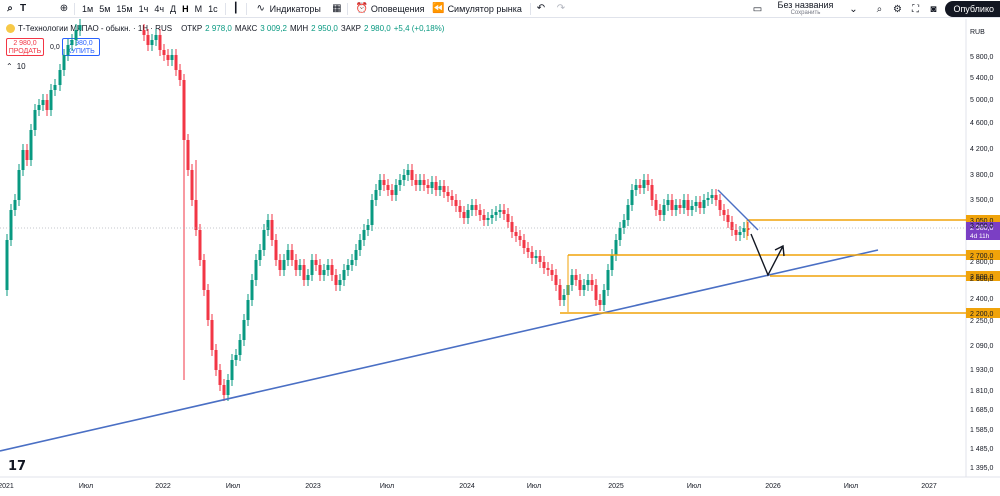 The height and width of the screenshot is (496, 1000). Describe the element at coordinates (477, 9) in the screenshot. I see `replay-button: ⏪ Симулятор рынка` at that location.